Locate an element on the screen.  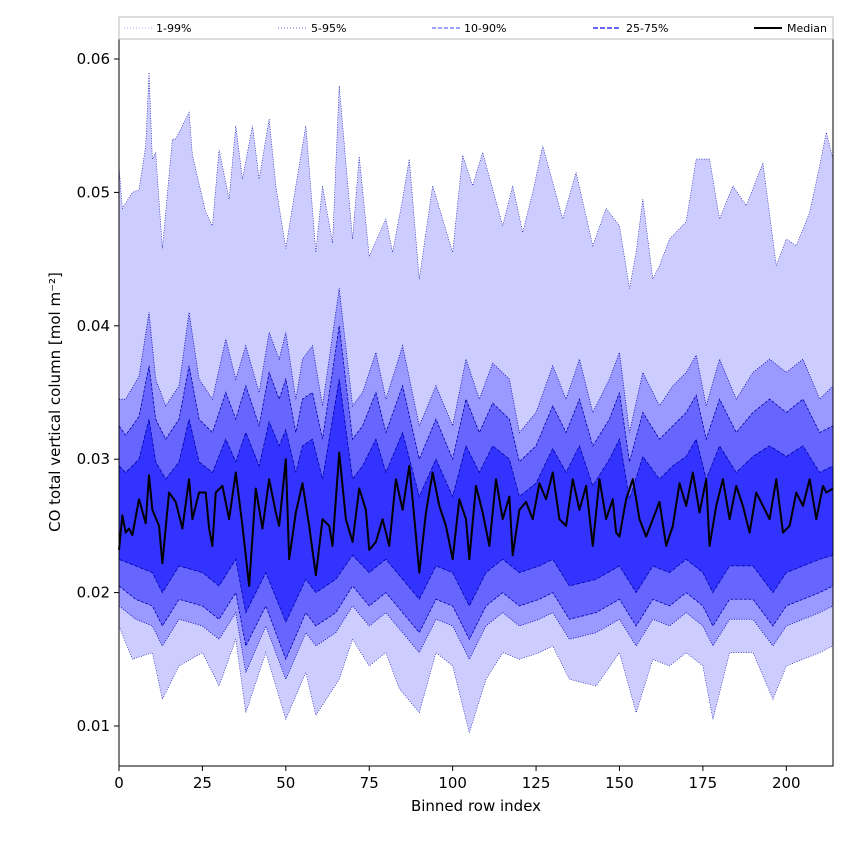
x-tick-label: 100 is located at coordinates (452, 783).